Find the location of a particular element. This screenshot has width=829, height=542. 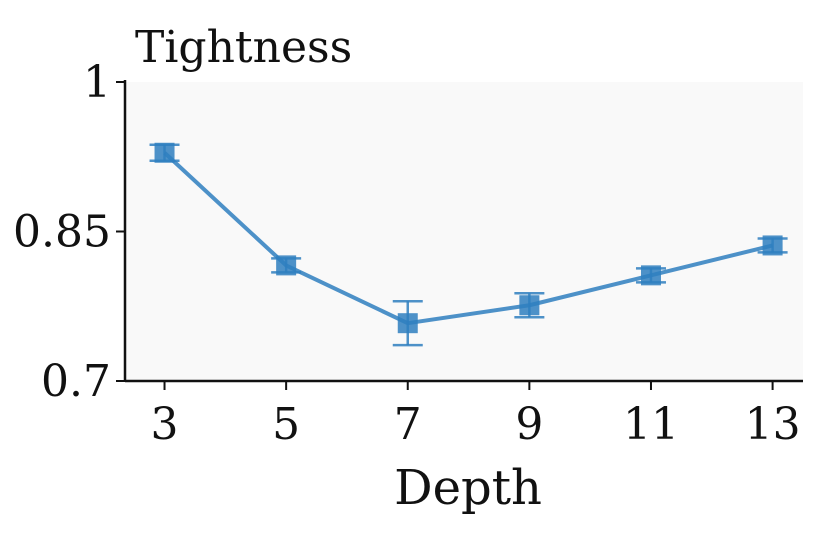

x-axis-title: Depth is located at coordinates (468, 488).